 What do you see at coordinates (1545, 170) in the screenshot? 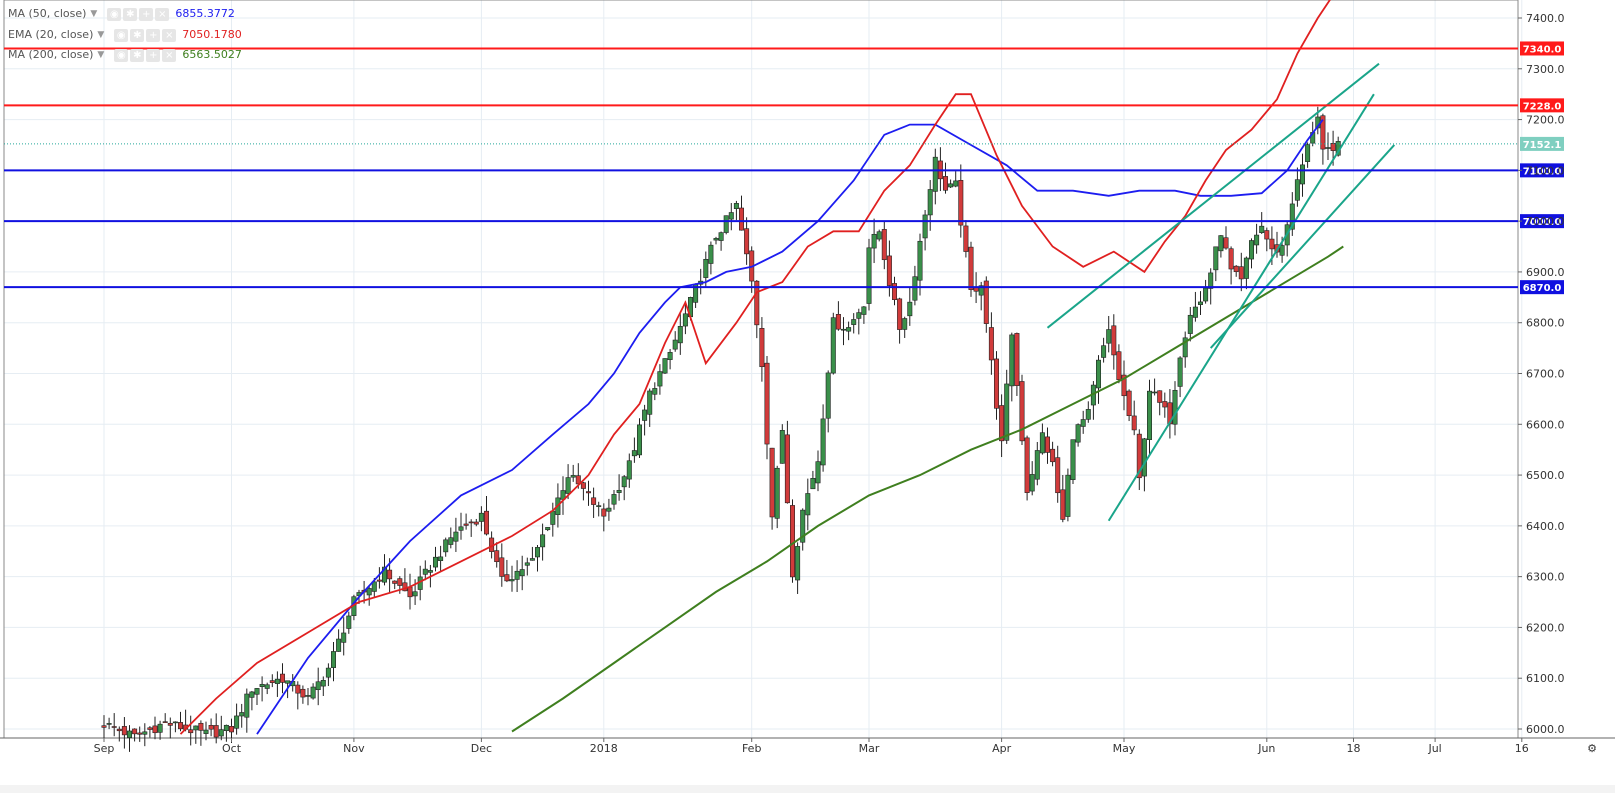
I see `y-tick-label: 7100.0` at bounding box center [1545, 170].